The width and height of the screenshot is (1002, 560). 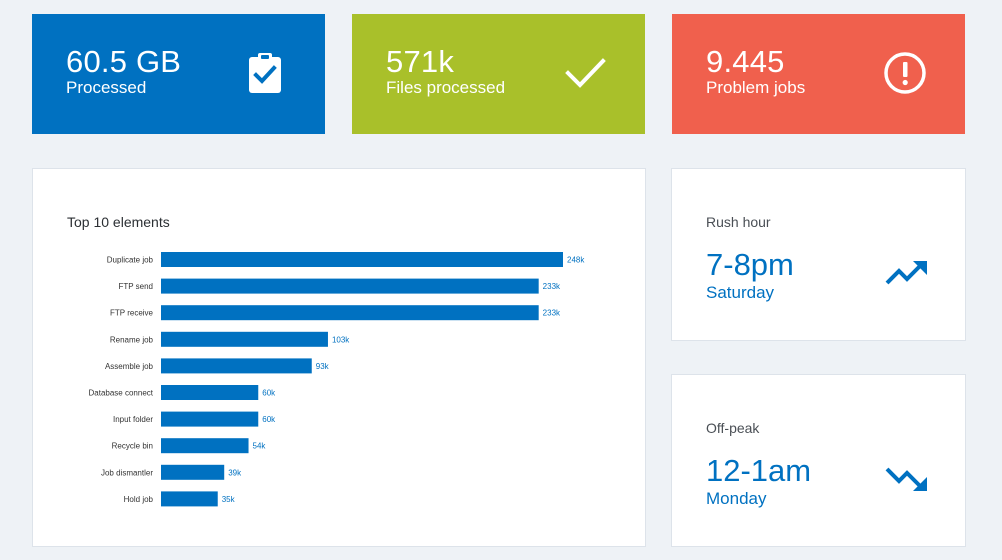 I want to click on value-label: 39k, so click(x=235, y=472).